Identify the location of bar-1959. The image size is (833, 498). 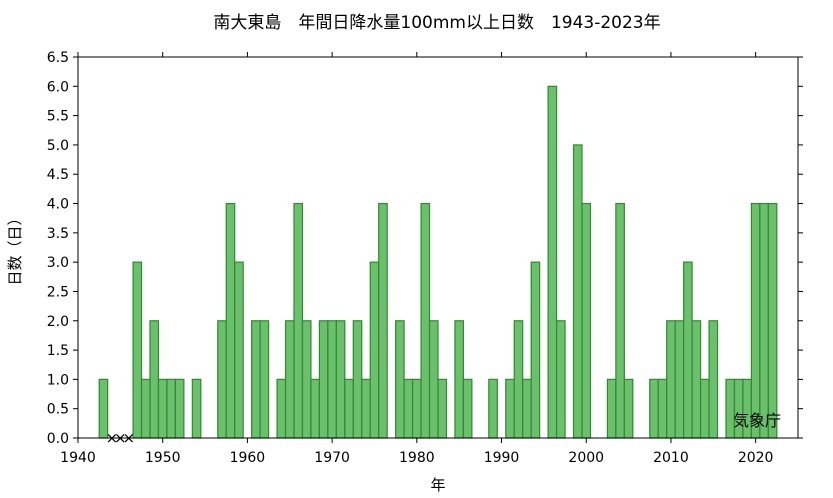
(239, 350).